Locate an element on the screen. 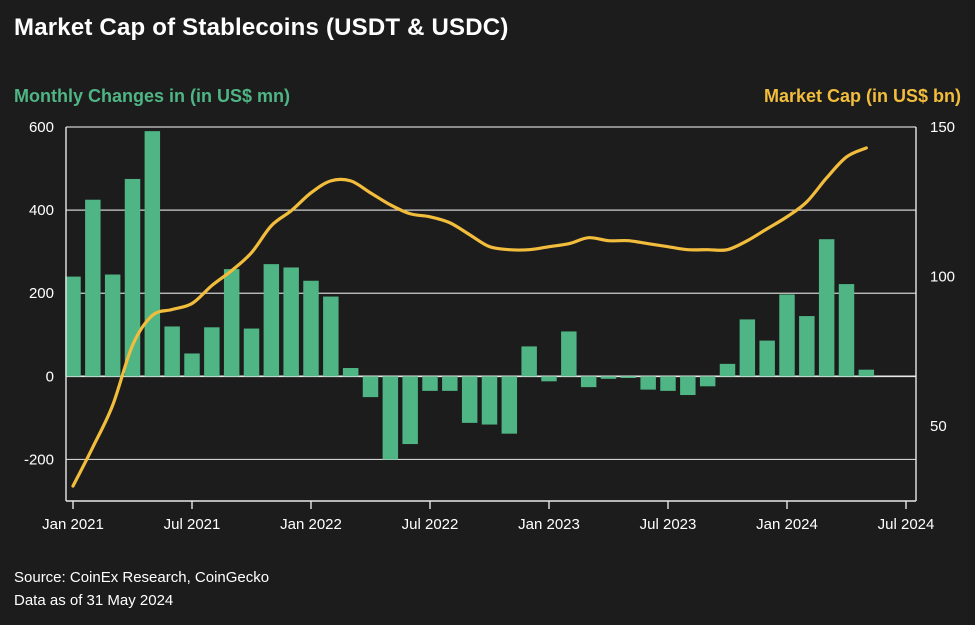 This screenshot has height=625, width=975. x-tick-label: Jul 2023 is located at coordinates (668, 524).